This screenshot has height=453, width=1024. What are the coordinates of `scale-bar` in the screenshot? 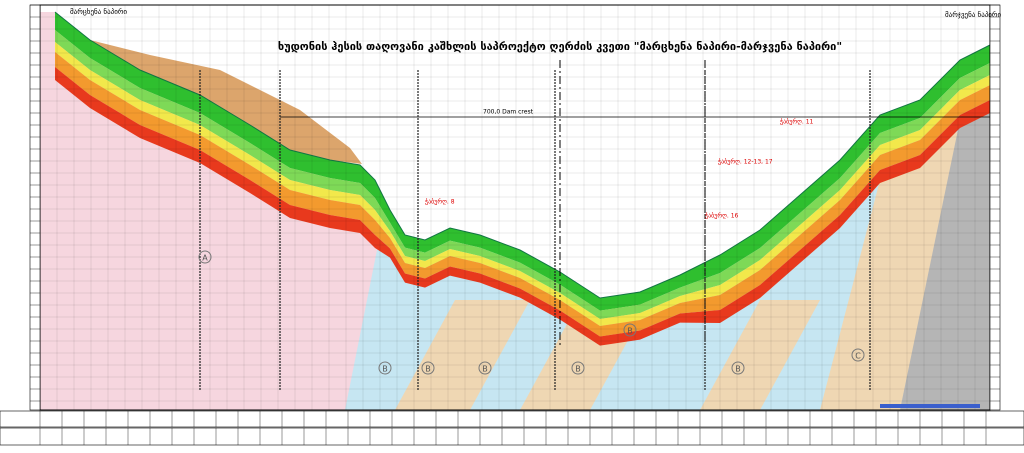 It's located at (930, 406).